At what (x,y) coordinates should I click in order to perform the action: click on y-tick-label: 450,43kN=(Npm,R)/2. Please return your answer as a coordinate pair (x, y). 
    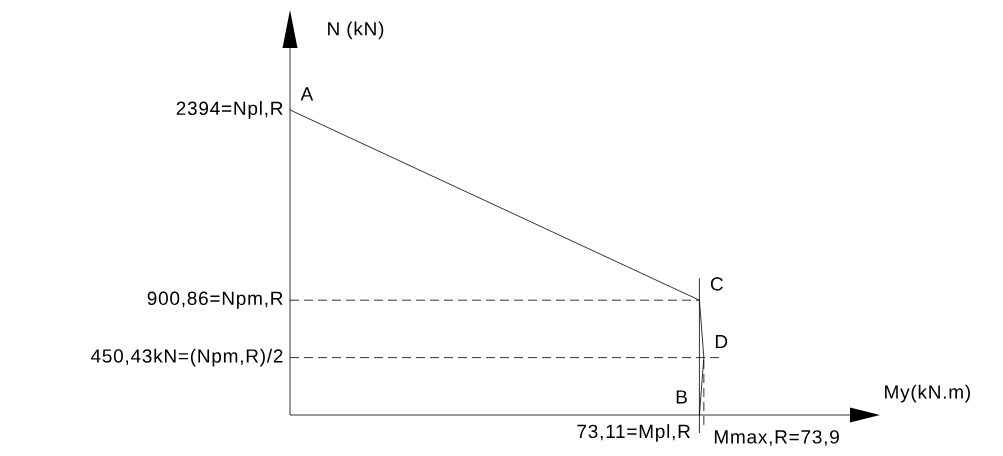
    Looking at the image, I should click on (186, 357).